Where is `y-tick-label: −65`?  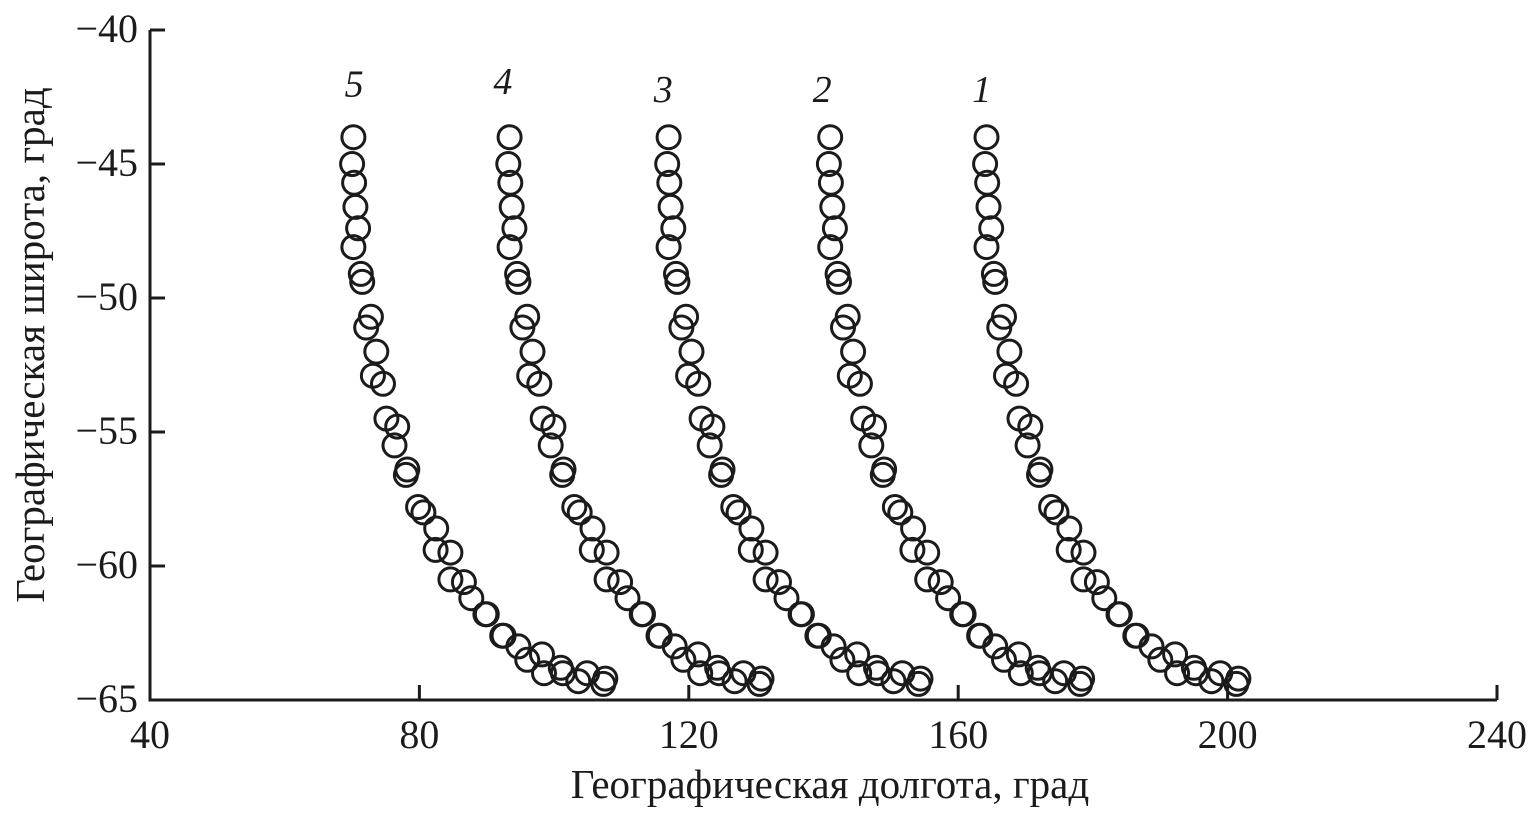
y-tick-label: −65 is located at coordinates (106, 698).